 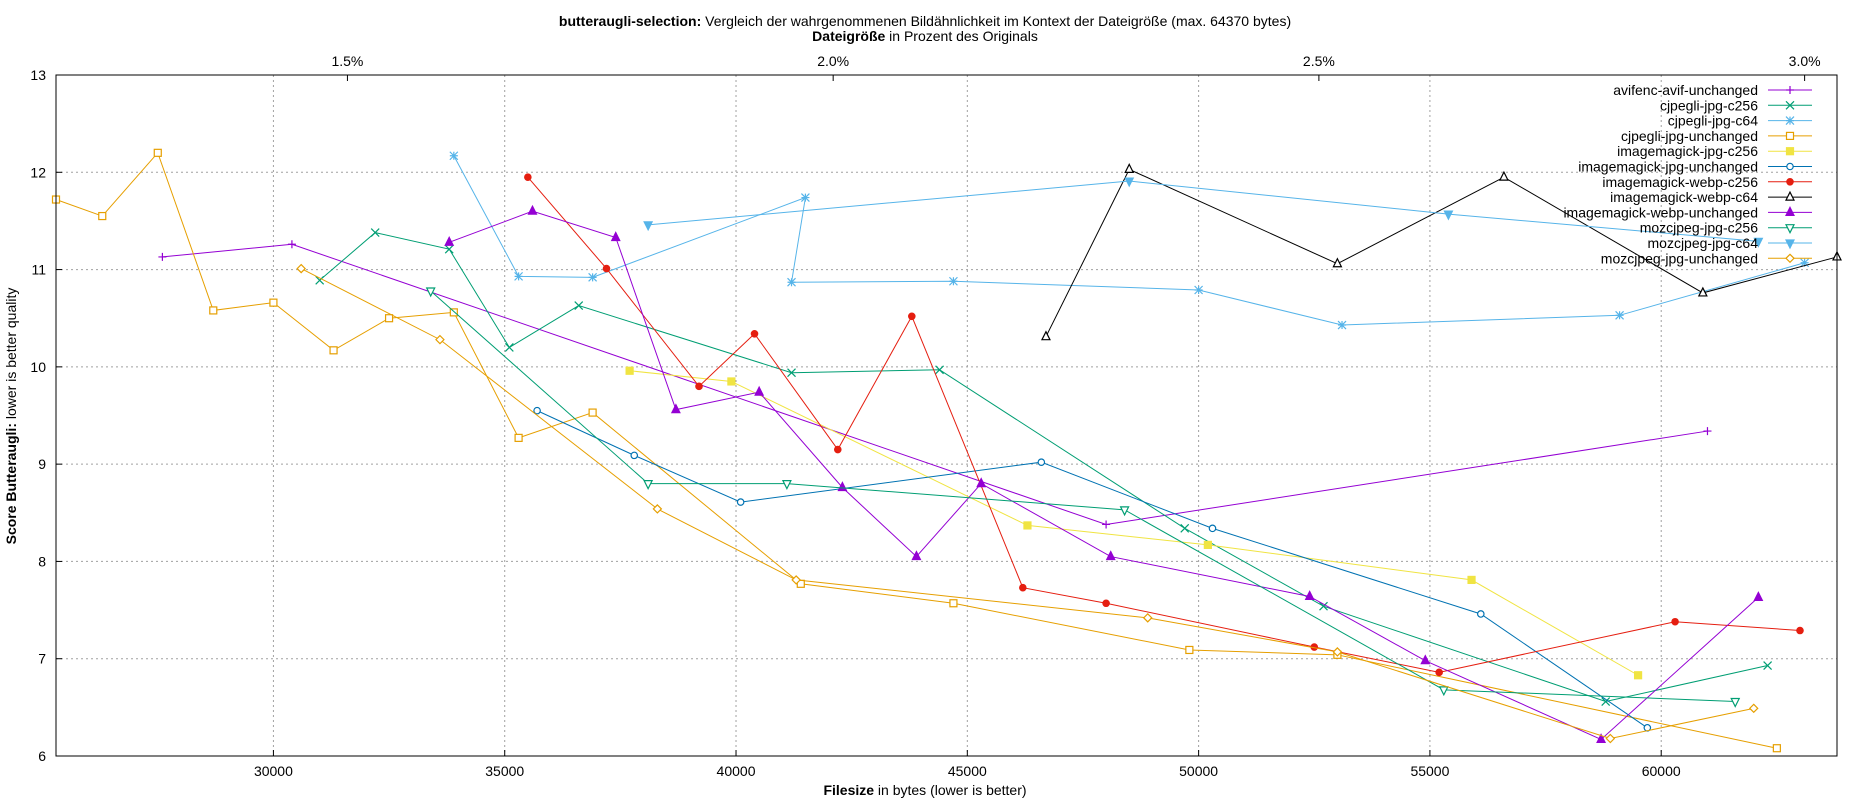 What do you see at coordinates (38, 75) in the screenshot?
I see `y-tick-label: 13` at bounding box center [38, 75].